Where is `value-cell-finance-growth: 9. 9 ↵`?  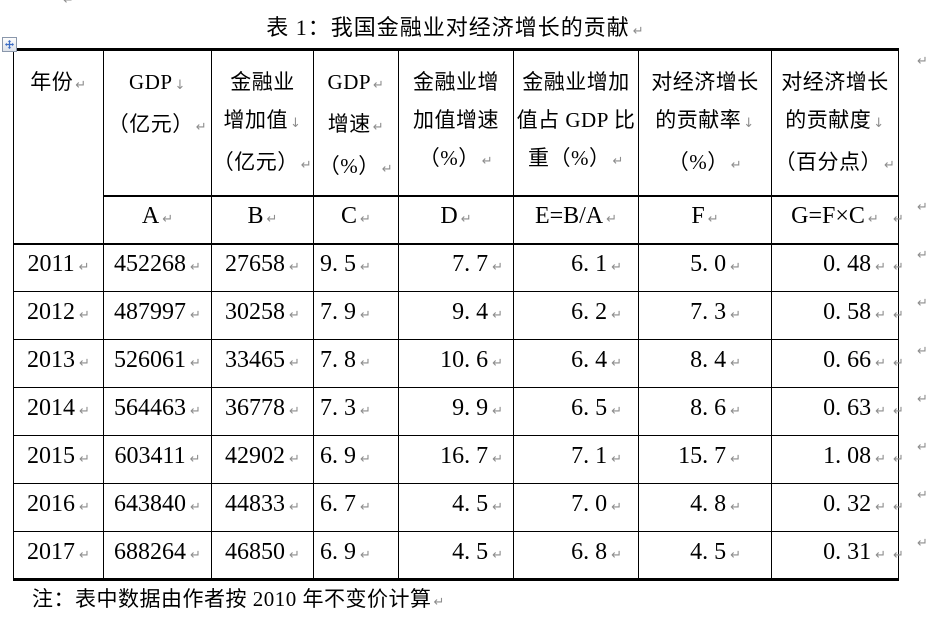 value-cell-finance-growth: 9. 9 ↵ is located at coordinates (456, 411).